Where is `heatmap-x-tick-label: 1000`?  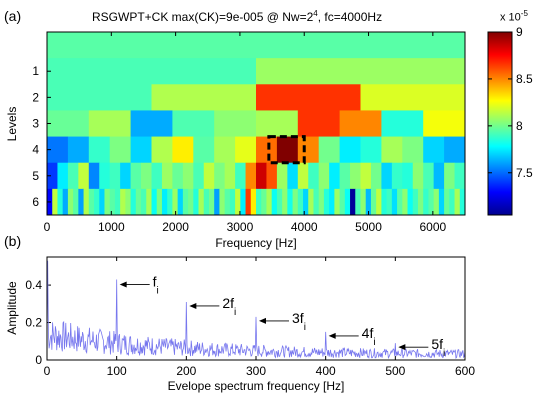 heatmap-x-tick-label: 1000 is located at coordinates (111, 227).